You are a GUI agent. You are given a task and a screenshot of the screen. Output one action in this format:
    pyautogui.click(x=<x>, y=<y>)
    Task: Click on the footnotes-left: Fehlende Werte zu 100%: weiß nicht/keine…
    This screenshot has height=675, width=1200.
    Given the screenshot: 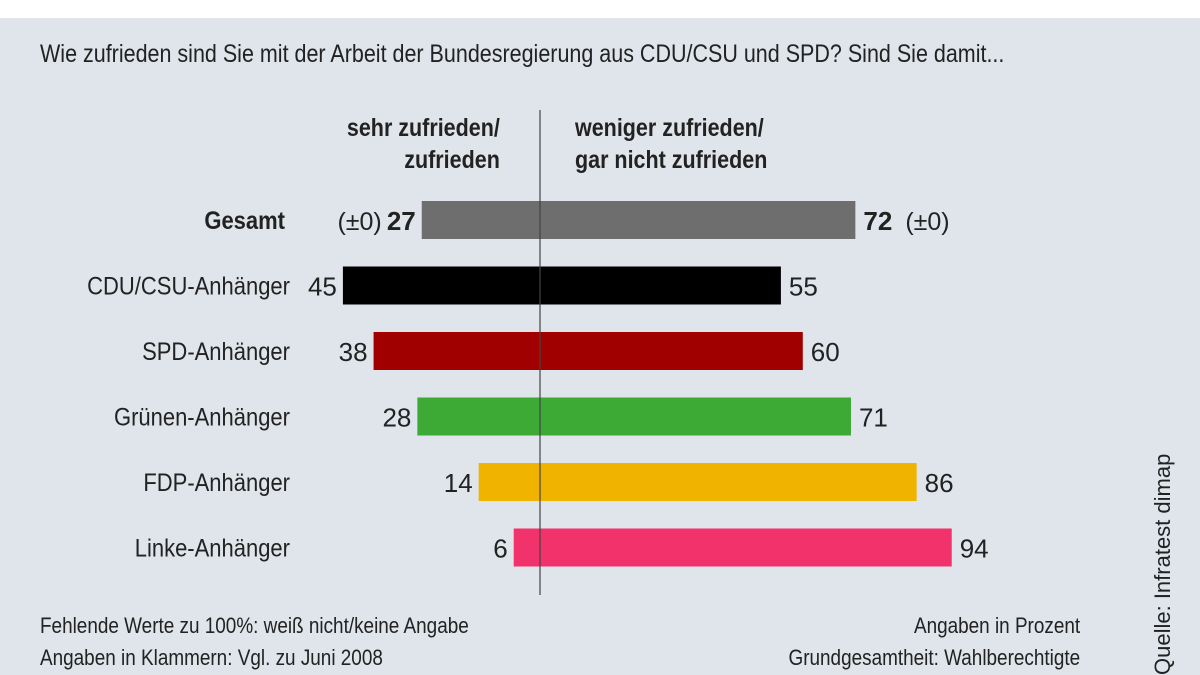 What is the action you would take?
    pyautogui.click(x=254, y=642)
    